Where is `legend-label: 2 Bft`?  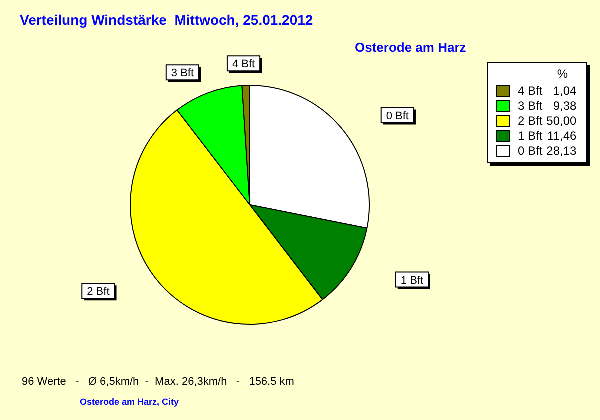
legend-label: 2 Bft is located at coordinates (530, 121).